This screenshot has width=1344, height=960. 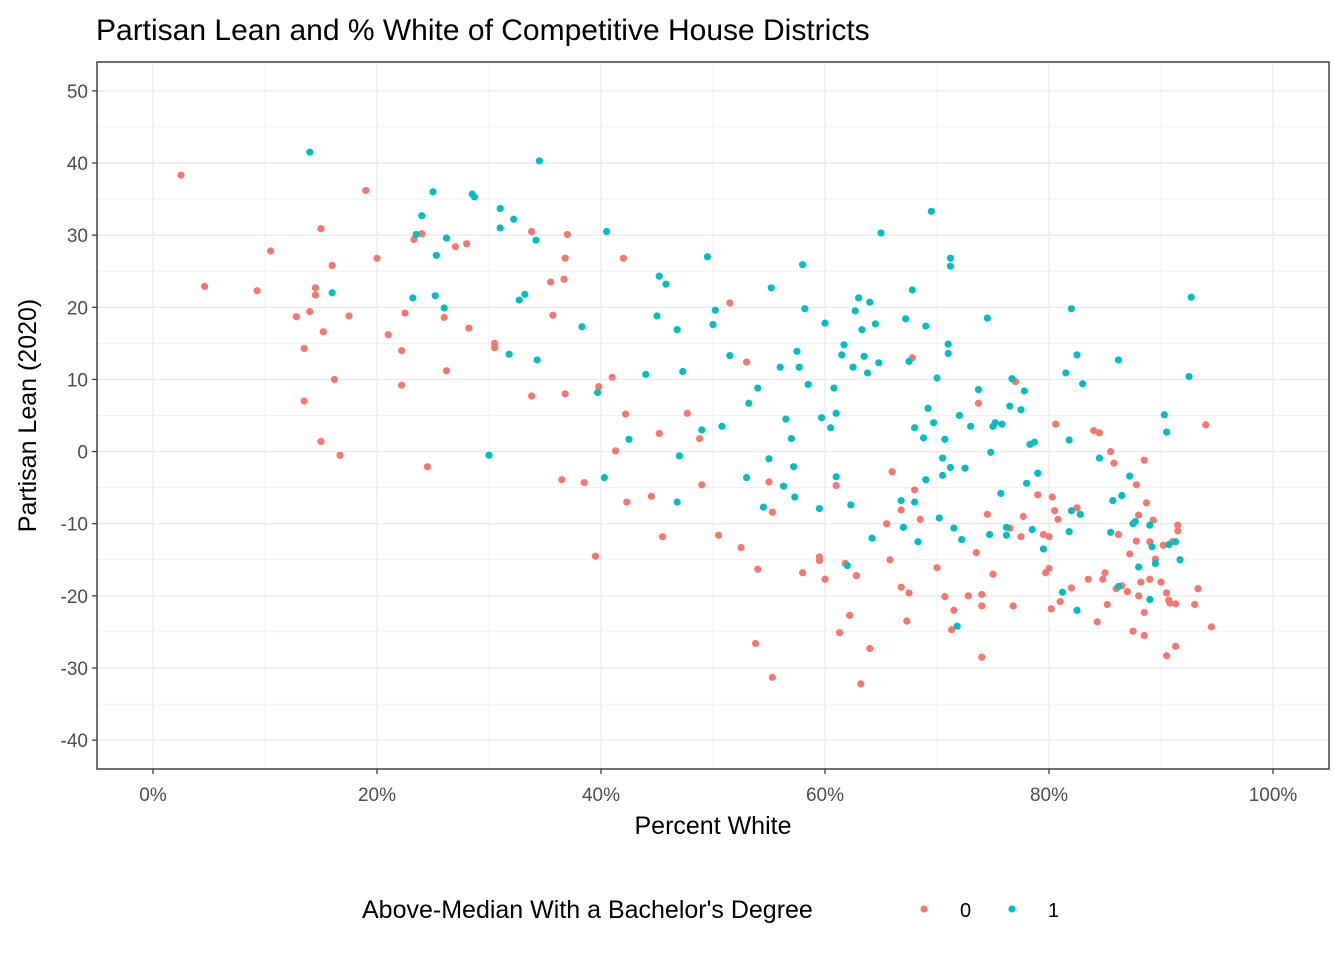 What do you see at coordinates (28, 415) in the screenshot?
I see `y-axis-title: Partisan Lean (2020)` at bounding box center [28, 415].